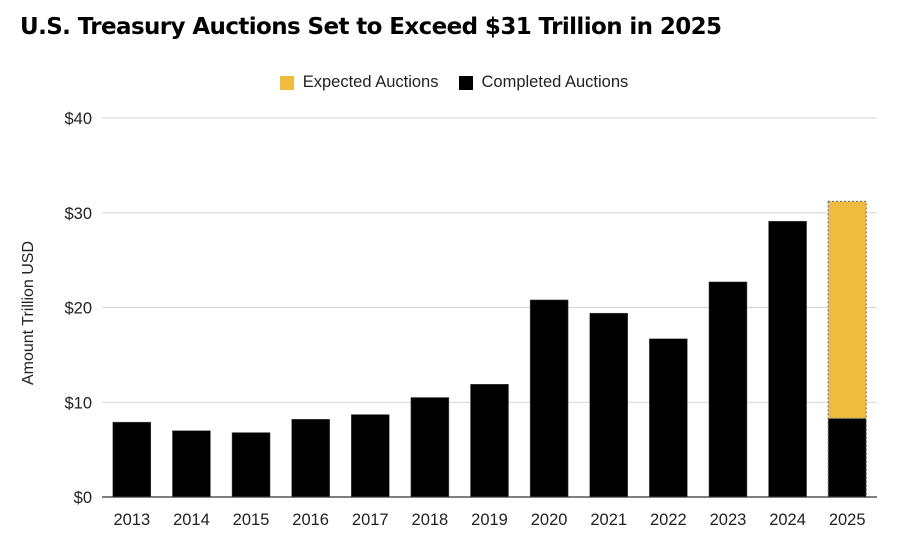 Image resolution: width=908 pixels, height=539 pixels. Describe the element at coordinates (370, 456) in the screenshot. I see `bar-completed-2017` at that location.